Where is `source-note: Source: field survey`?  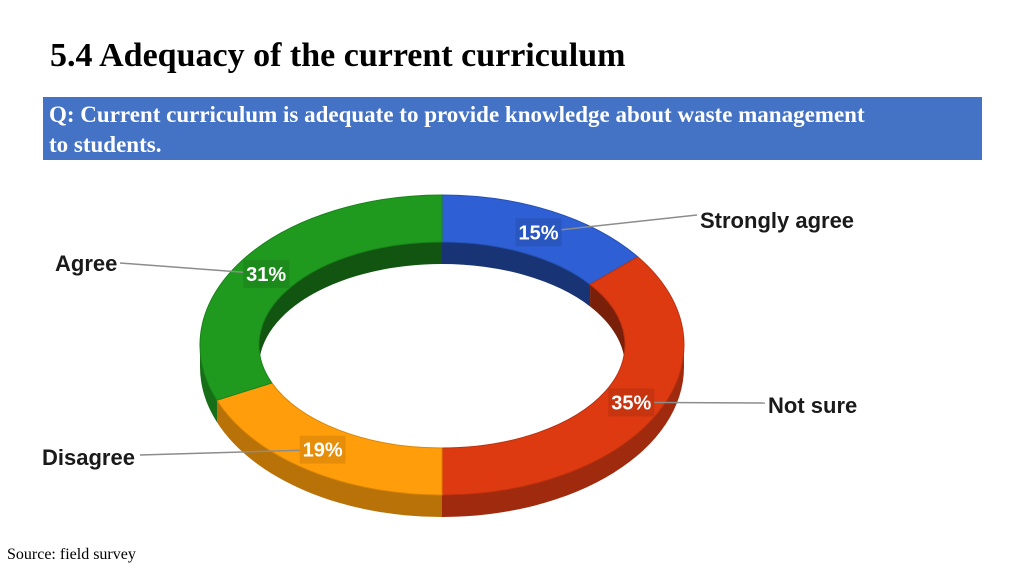
source-note: Source: field survey is located at coordinates (71, 554).